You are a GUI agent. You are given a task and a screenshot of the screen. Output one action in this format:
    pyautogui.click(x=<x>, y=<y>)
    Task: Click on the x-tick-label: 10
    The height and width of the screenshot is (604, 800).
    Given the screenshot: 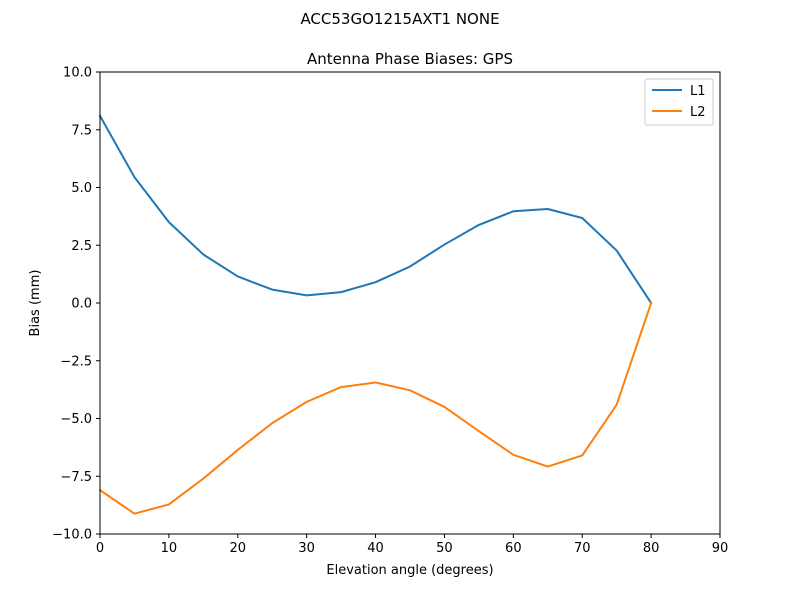 What is the action you would take?
    pyautogui.click(x=169, y=548)
    